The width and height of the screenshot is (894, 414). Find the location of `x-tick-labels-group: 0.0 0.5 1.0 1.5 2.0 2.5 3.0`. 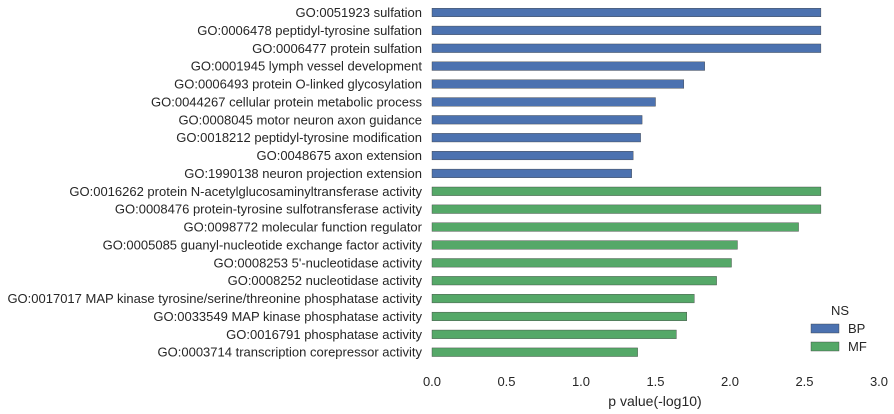

x-tick-labels-group: 0.0 0.5 1.0 1.5 2.0 2.5 3.0 is located at coordinates (655, 381).